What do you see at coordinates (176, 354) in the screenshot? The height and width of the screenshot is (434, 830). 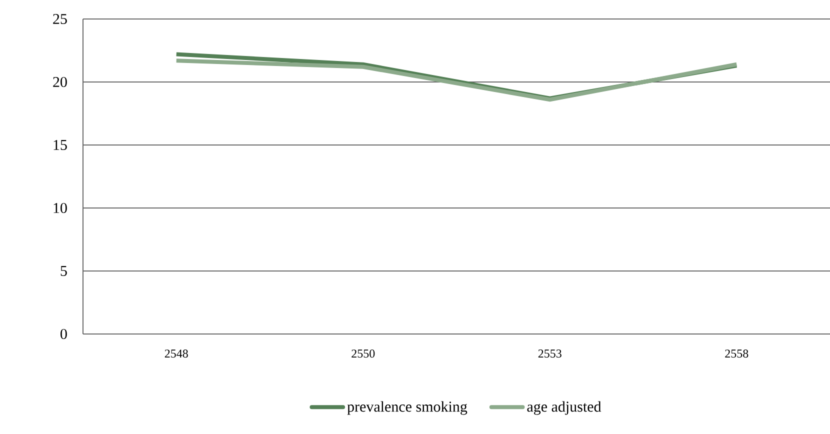 I see `x-tick-label: 2548` at bounding box center [176, 354].